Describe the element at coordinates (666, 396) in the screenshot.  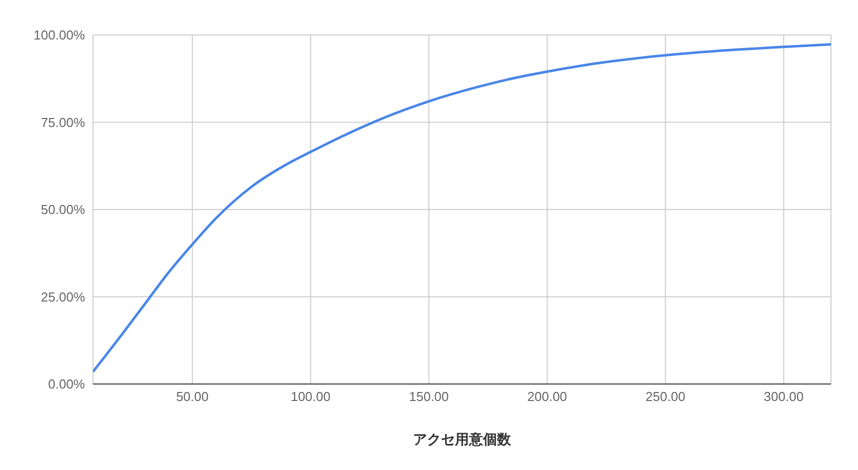
I see `x-tick-label: 250.00` at that location.